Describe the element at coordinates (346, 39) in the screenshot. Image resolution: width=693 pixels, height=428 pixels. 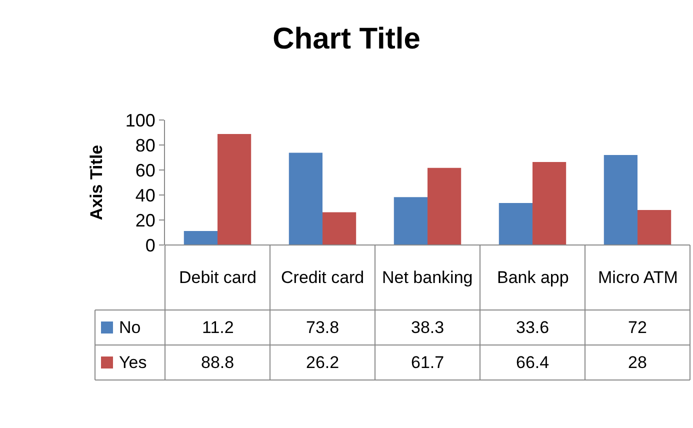
I see `chart-title: Chart Title` at that location.